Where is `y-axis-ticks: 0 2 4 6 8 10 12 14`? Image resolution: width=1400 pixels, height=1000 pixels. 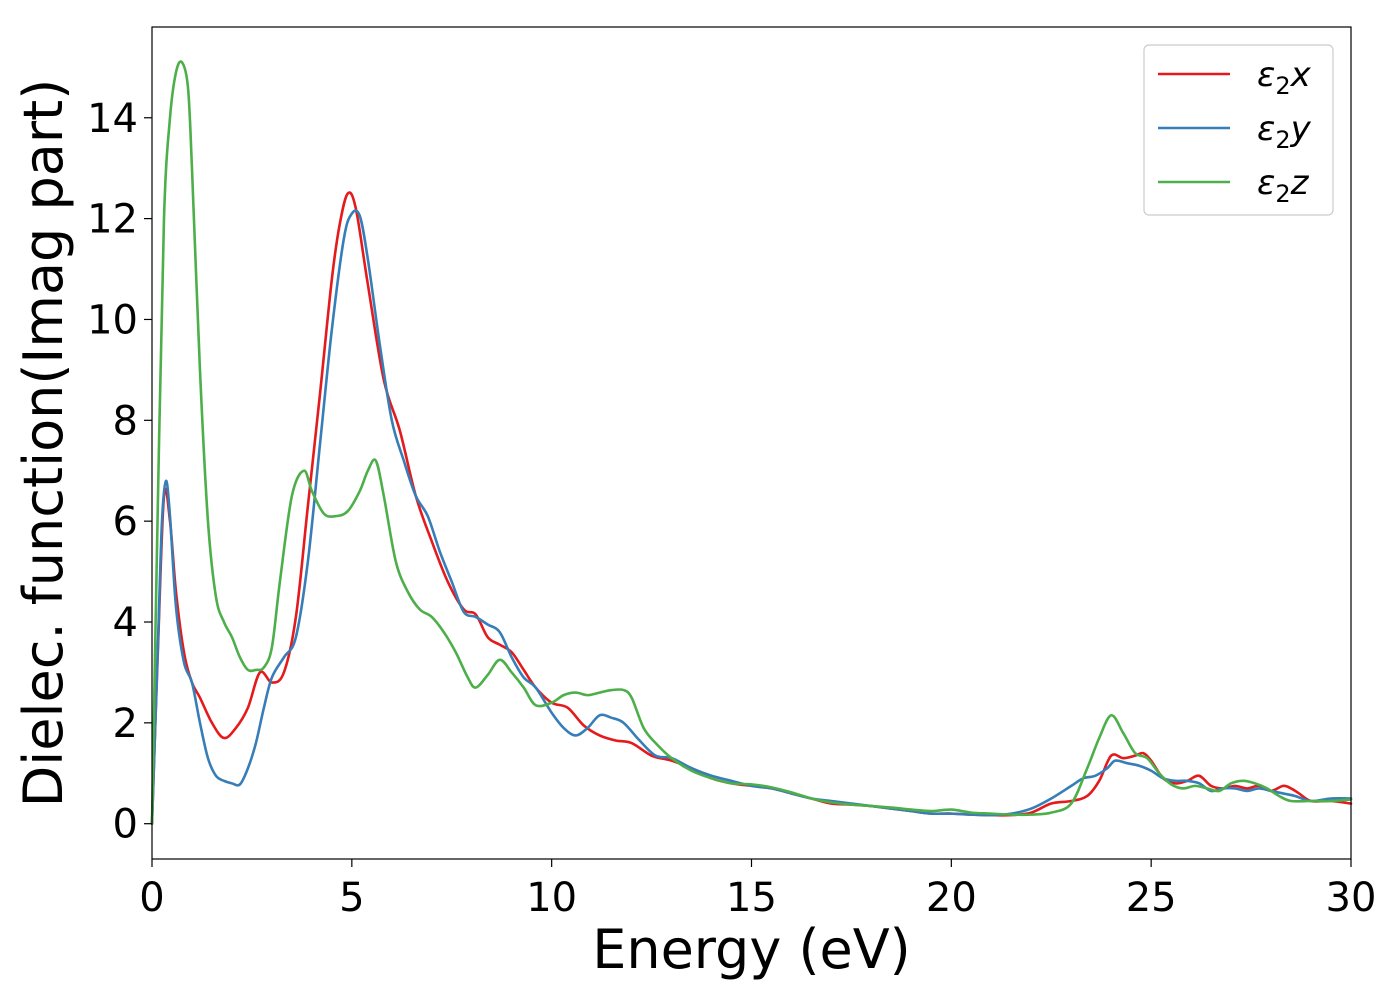
y-axis-ticks: 0 2 4 6 8 10 12 14 is located at coordinates (119, 472).